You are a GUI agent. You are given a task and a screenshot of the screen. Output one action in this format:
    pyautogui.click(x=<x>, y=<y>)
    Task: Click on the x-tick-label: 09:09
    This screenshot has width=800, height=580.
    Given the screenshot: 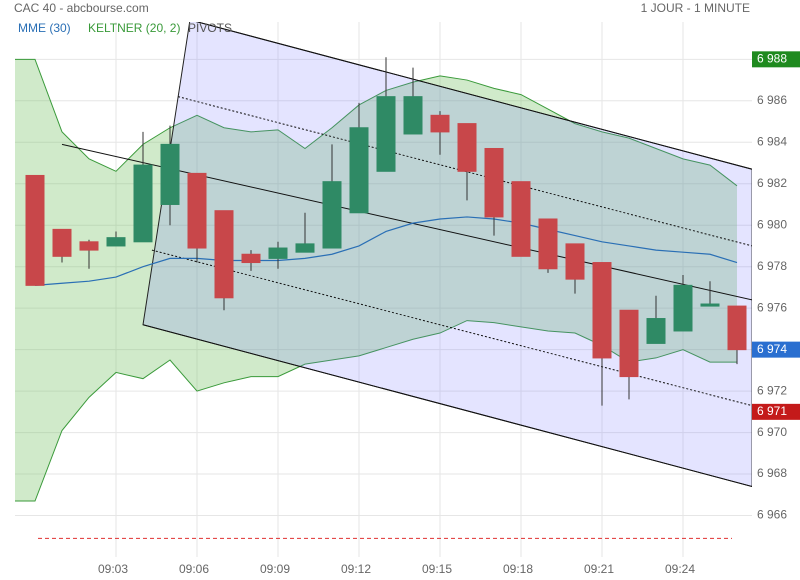 What is the action you would take?
    pyautogui.click(x=275, y=569)
    